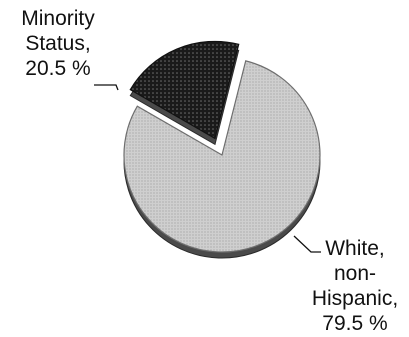 This screenshot has height=337, width=409. I want to click on slice-label-line: 20.5 %, so click(58, 68).